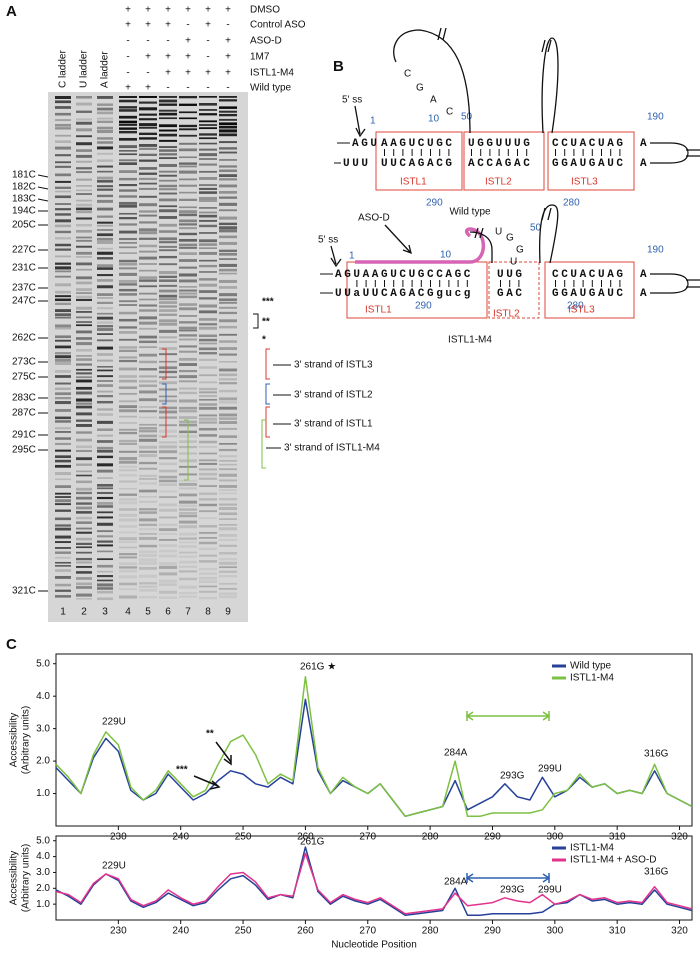  What do you see at coordinates (182, 770) in the screenshot?
I see `peak-label: ***` at bounding box center [182, 770].